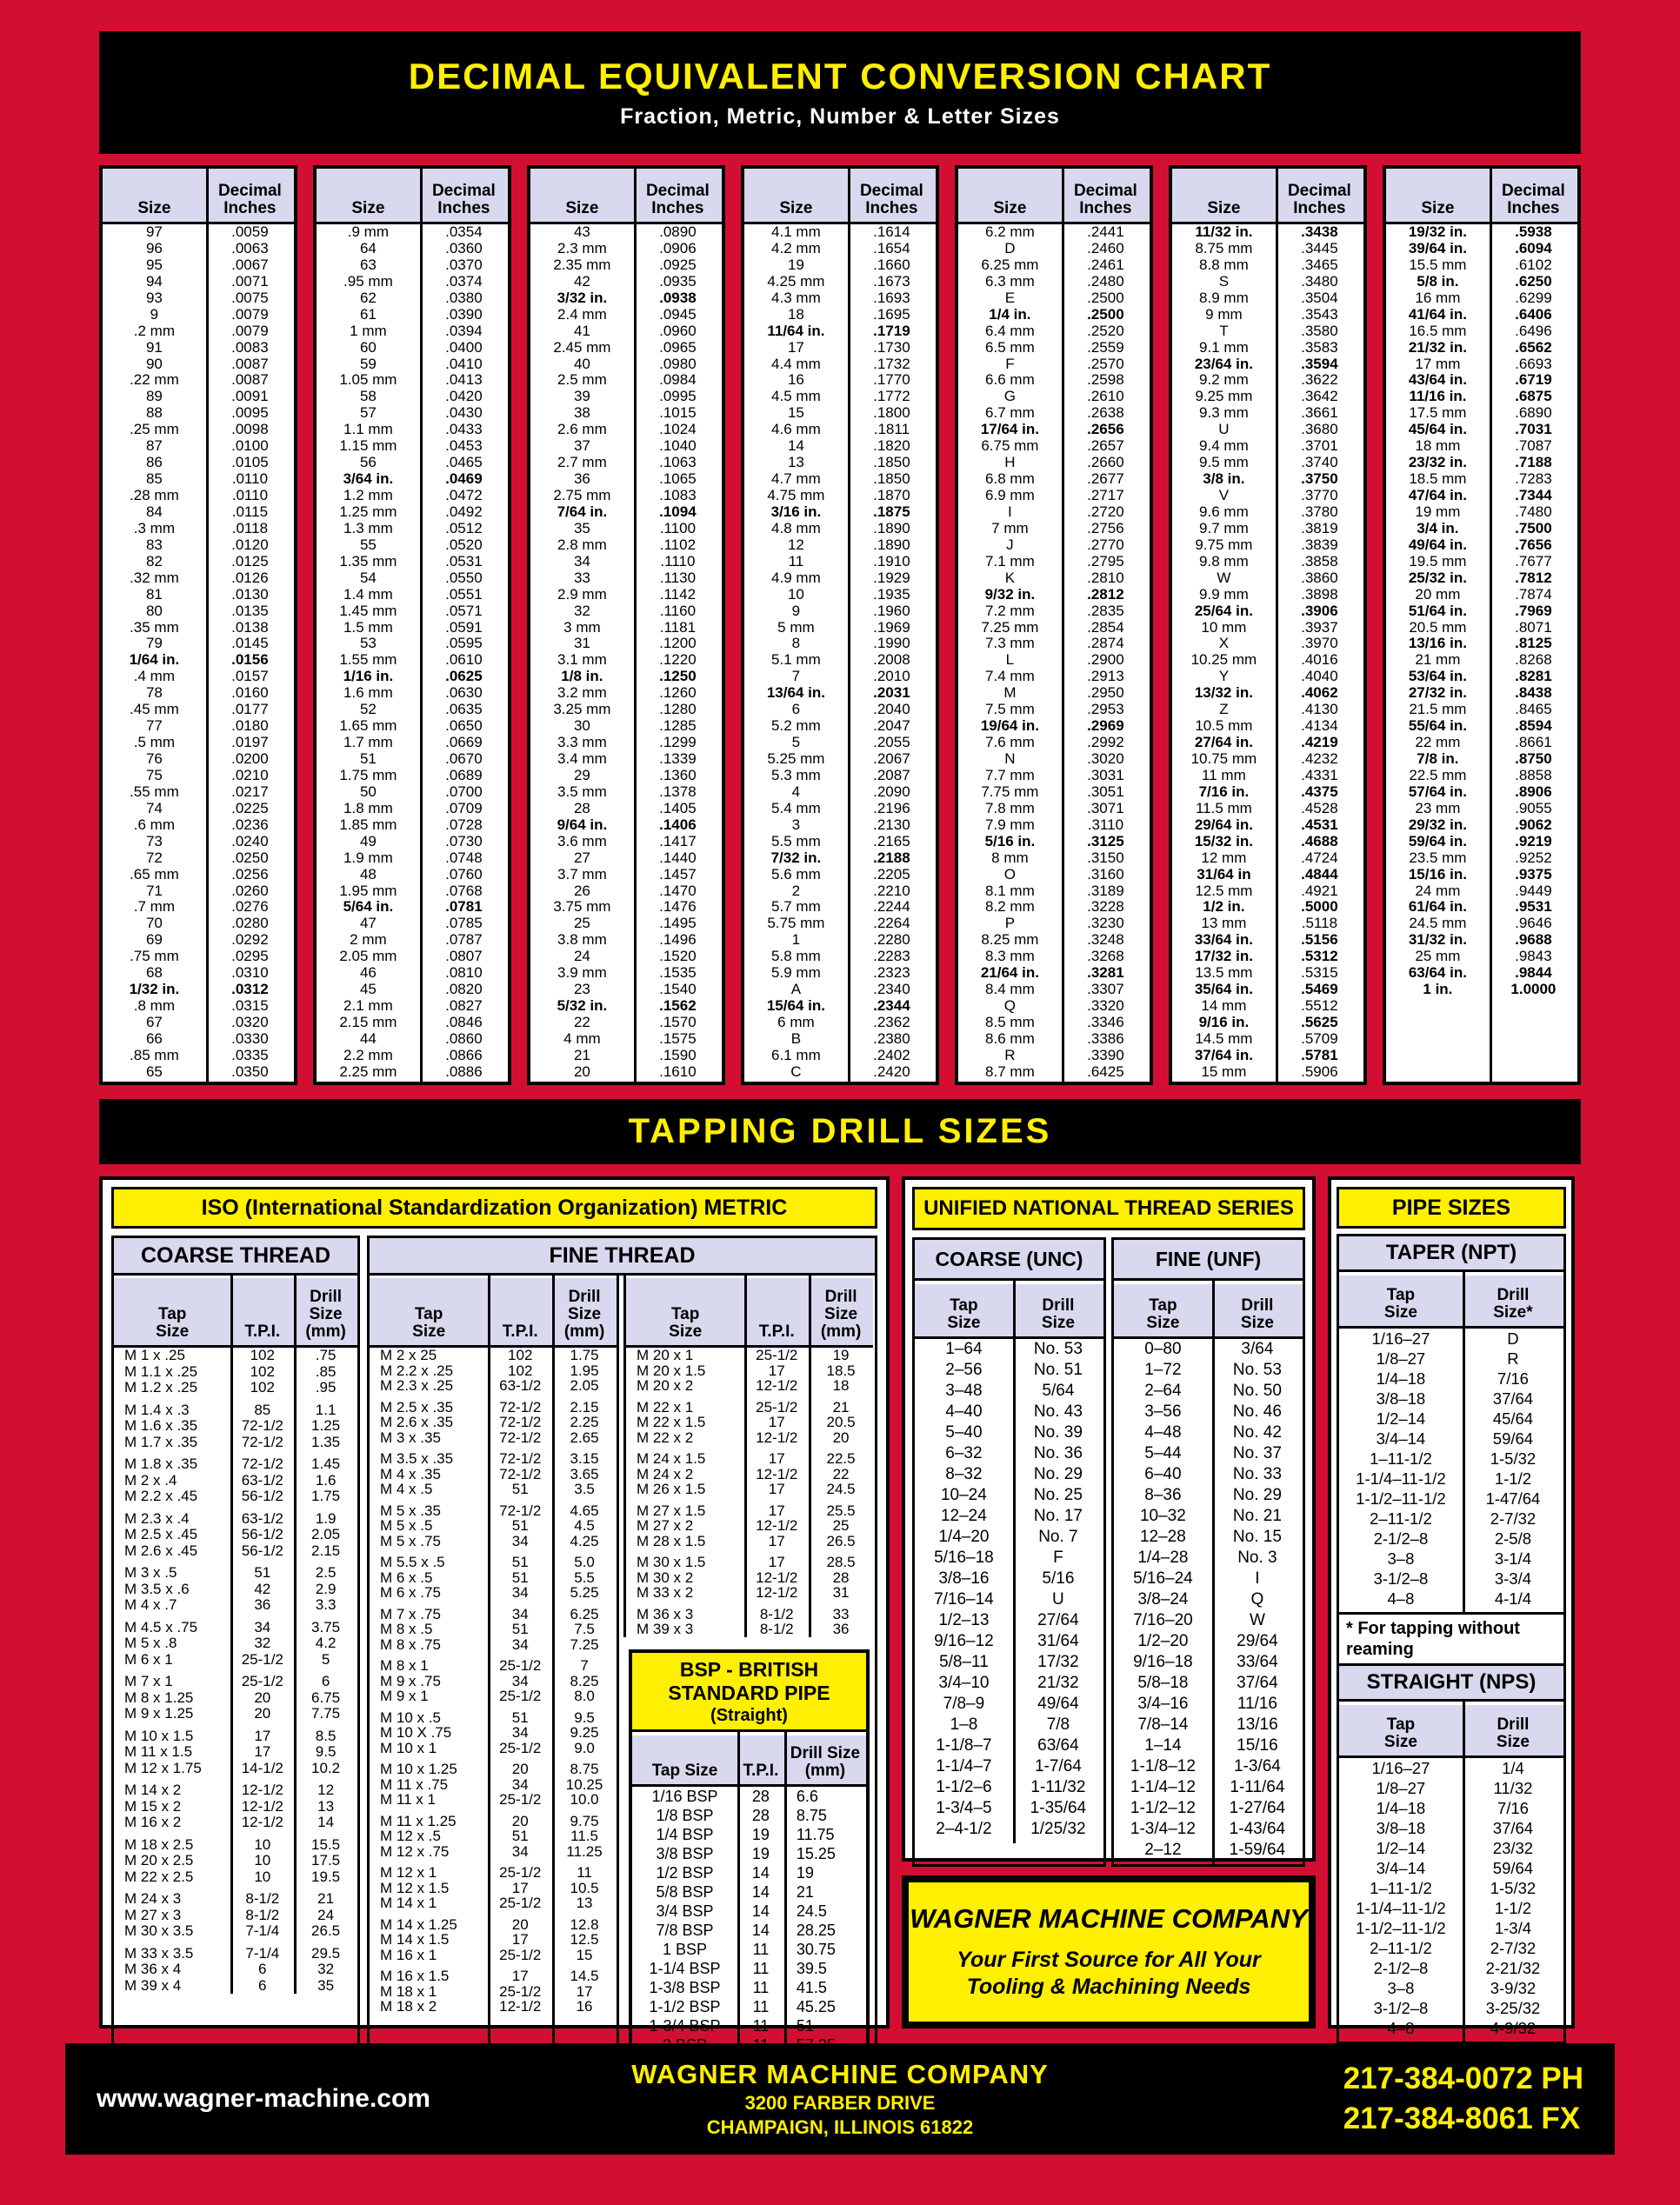  What do you see at coordinates (1108, 1208) in the screenshot?
I see `unified-header: UNIFIED NATIONAL THREAD SERIES` at bounding box center [1108, 1208].